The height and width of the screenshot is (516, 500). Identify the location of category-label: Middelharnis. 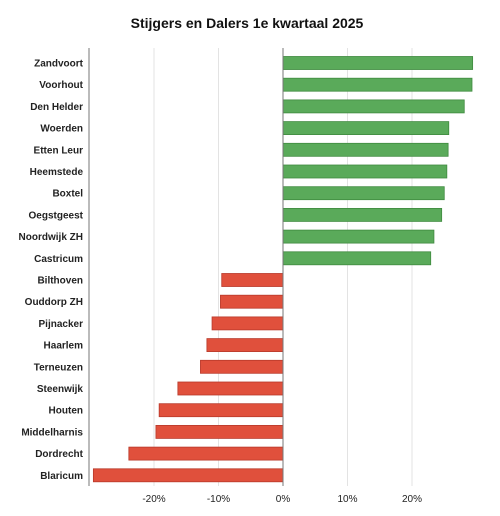
(52, 432).